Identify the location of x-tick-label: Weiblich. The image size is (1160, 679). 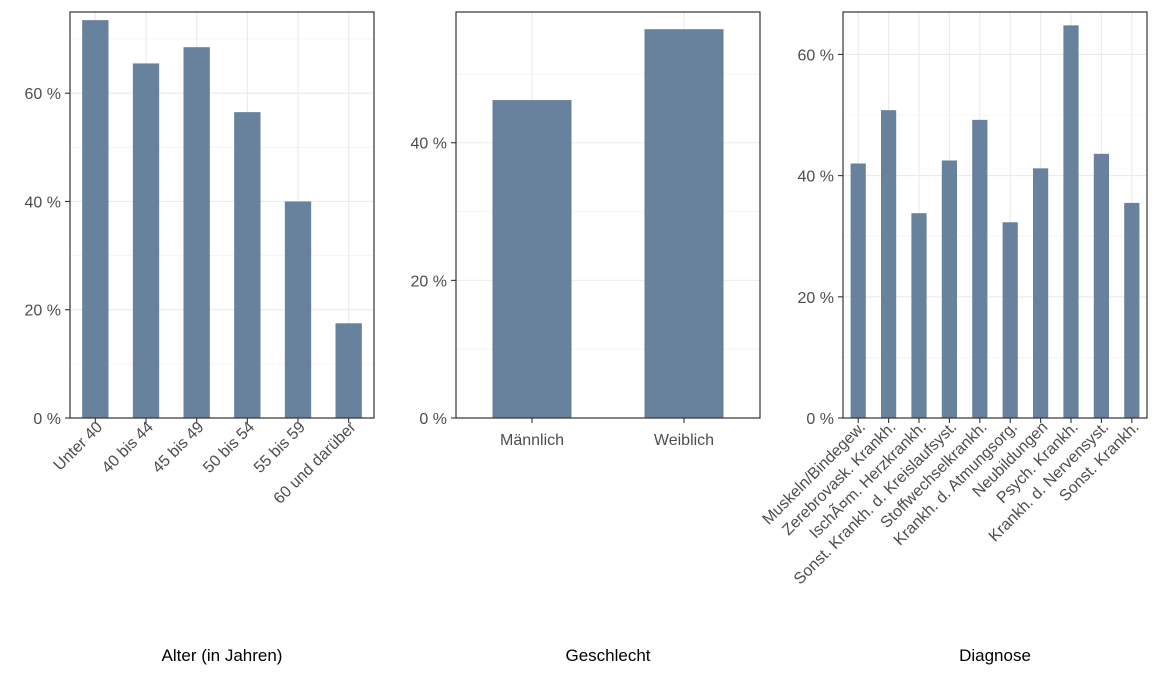
(684, 440).